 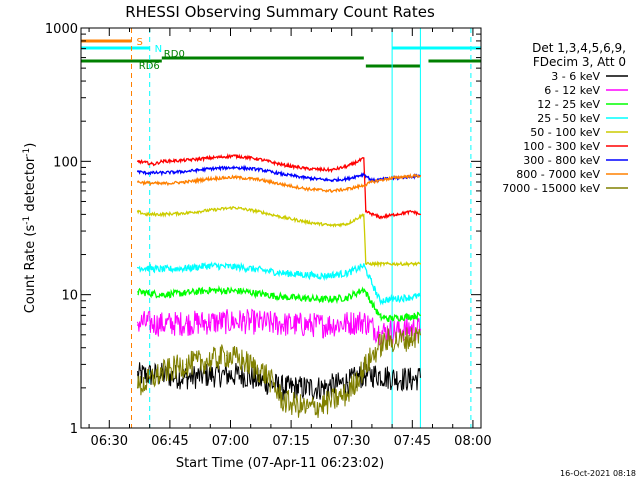 What do you see at coordinates (109, 441) in the screenshot?
I see `x-tick-label: 06:30` at bounding box center [109, 441].